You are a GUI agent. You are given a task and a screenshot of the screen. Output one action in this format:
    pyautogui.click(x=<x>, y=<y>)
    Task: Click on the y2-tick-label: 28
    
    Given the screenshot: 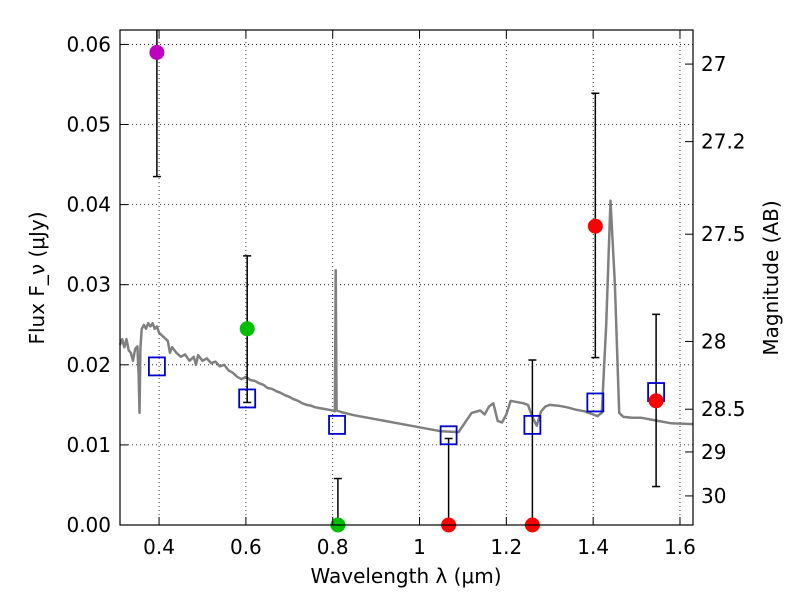 What is the action you would take?
    pyautogui.click(x=713, y=342)
    